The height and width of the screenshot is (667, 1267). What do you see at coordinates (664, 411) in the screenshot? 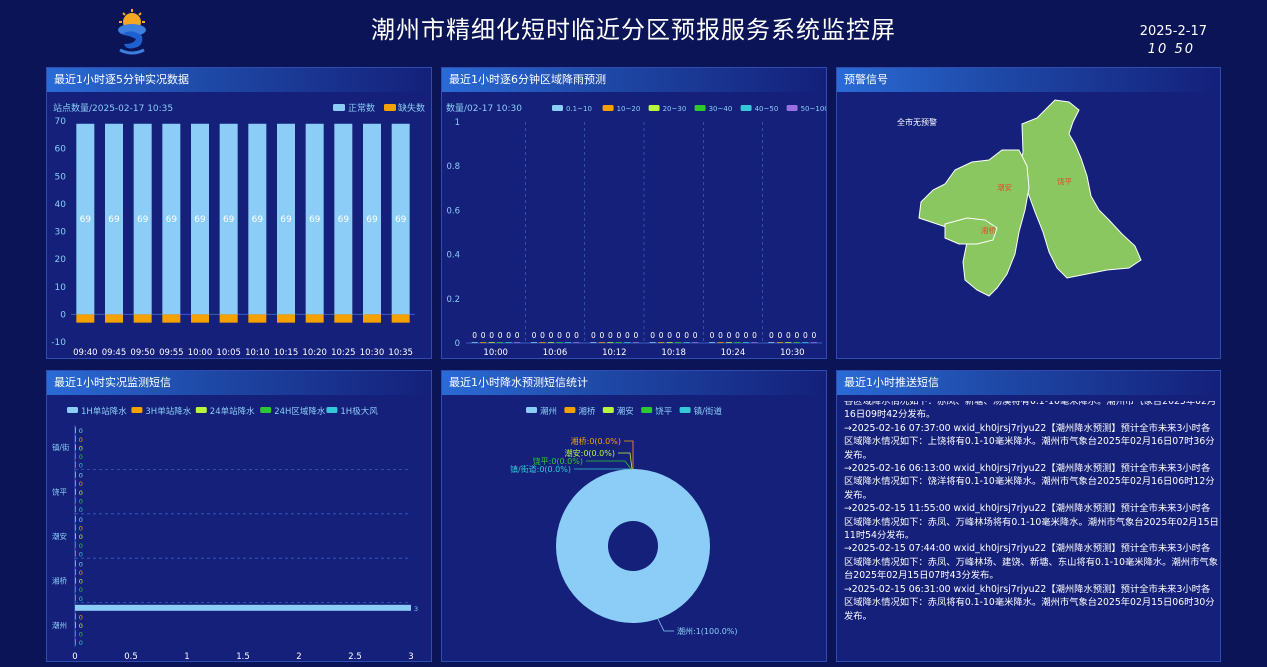
I see `sms-fc-legend-item: 饶平` at bounding box center [664, 411].